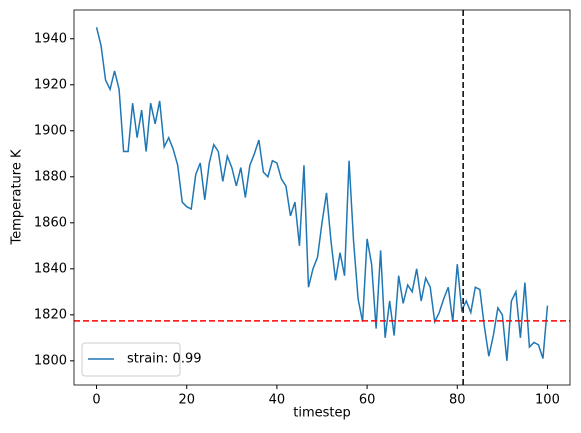 The width and height of the screenshot is (581, 433). Describe the element at coordinates (50, 130) in the screenshot. I see `y-tick-label: 1900` at that location.